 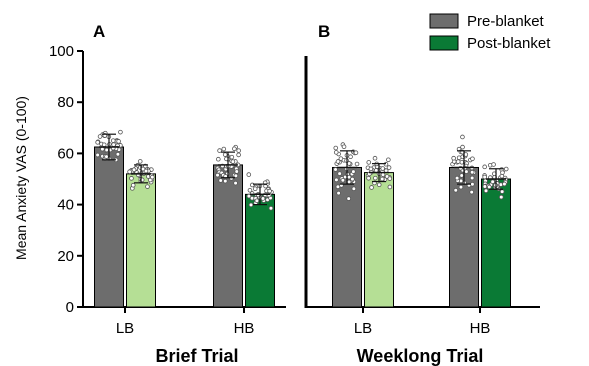 I want to click on legend-swatch, so click(x=444, y=43).